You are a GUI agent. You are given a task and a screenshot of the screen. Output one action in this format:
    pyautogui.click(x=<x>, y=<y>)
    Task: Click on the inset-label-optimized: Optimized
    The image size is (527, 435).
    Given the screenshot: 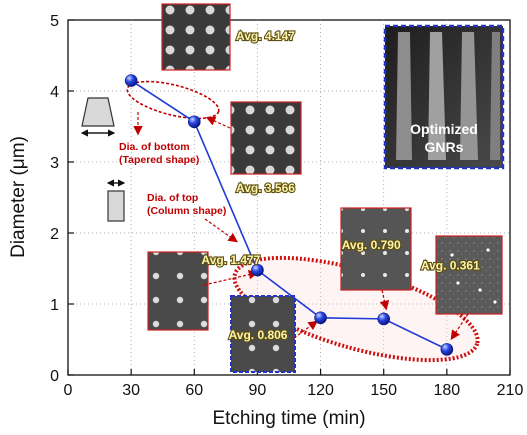 What is the action you would take?
    pyautogui.click(x=444, y=129)
    